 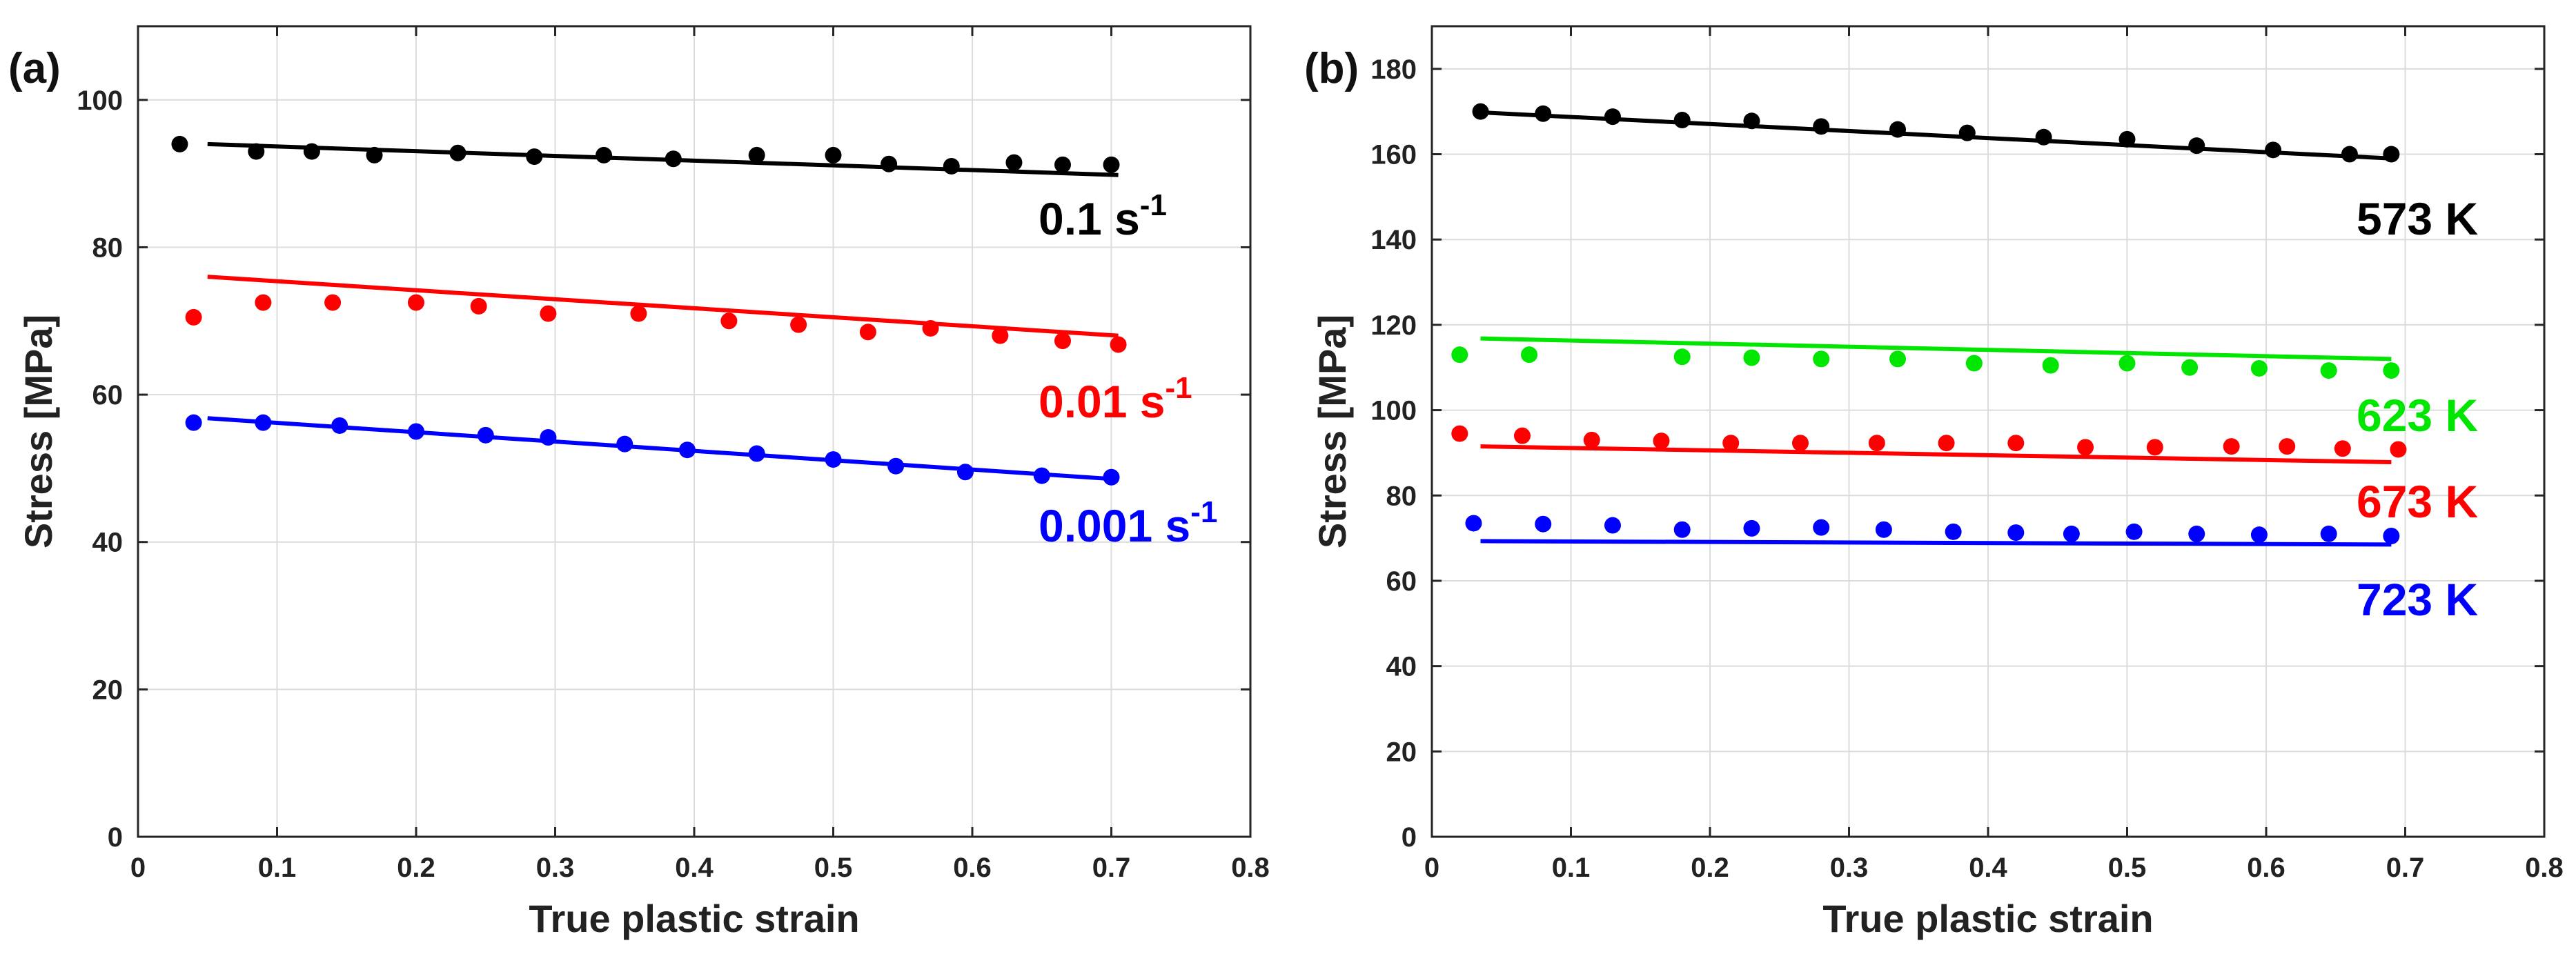 I want to click on panel-a-ytick-label: 100, so click(x=100, y=101).